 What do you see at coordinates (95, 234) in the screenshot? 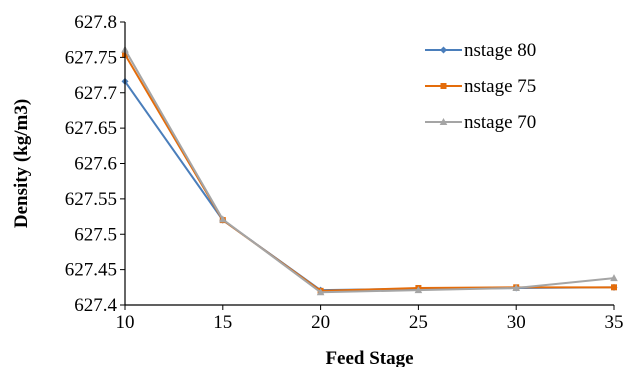
I see `y-tick-label: 627.5` at bounding box center [95, 234].